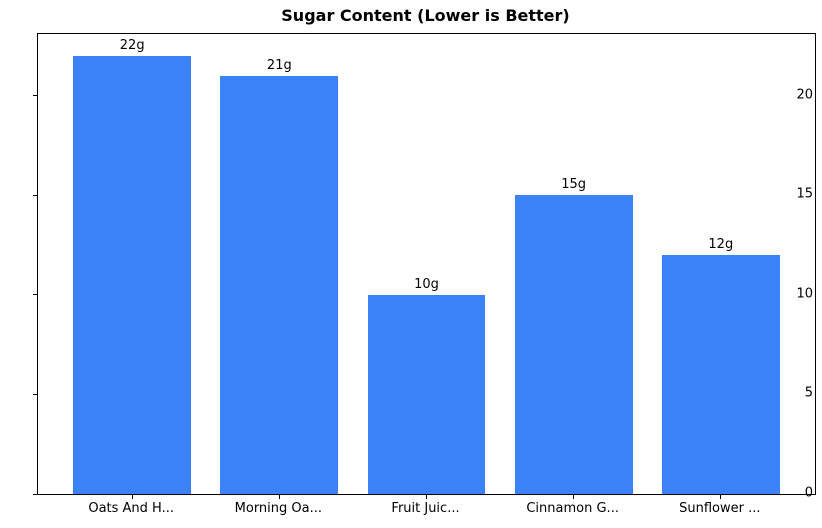 This screenshot has height=528, width=822. What do you see at coordinates (804, 194) in the screenshot?
I see `y-axis-tick-label: 15` at bounding box center [804, 194].